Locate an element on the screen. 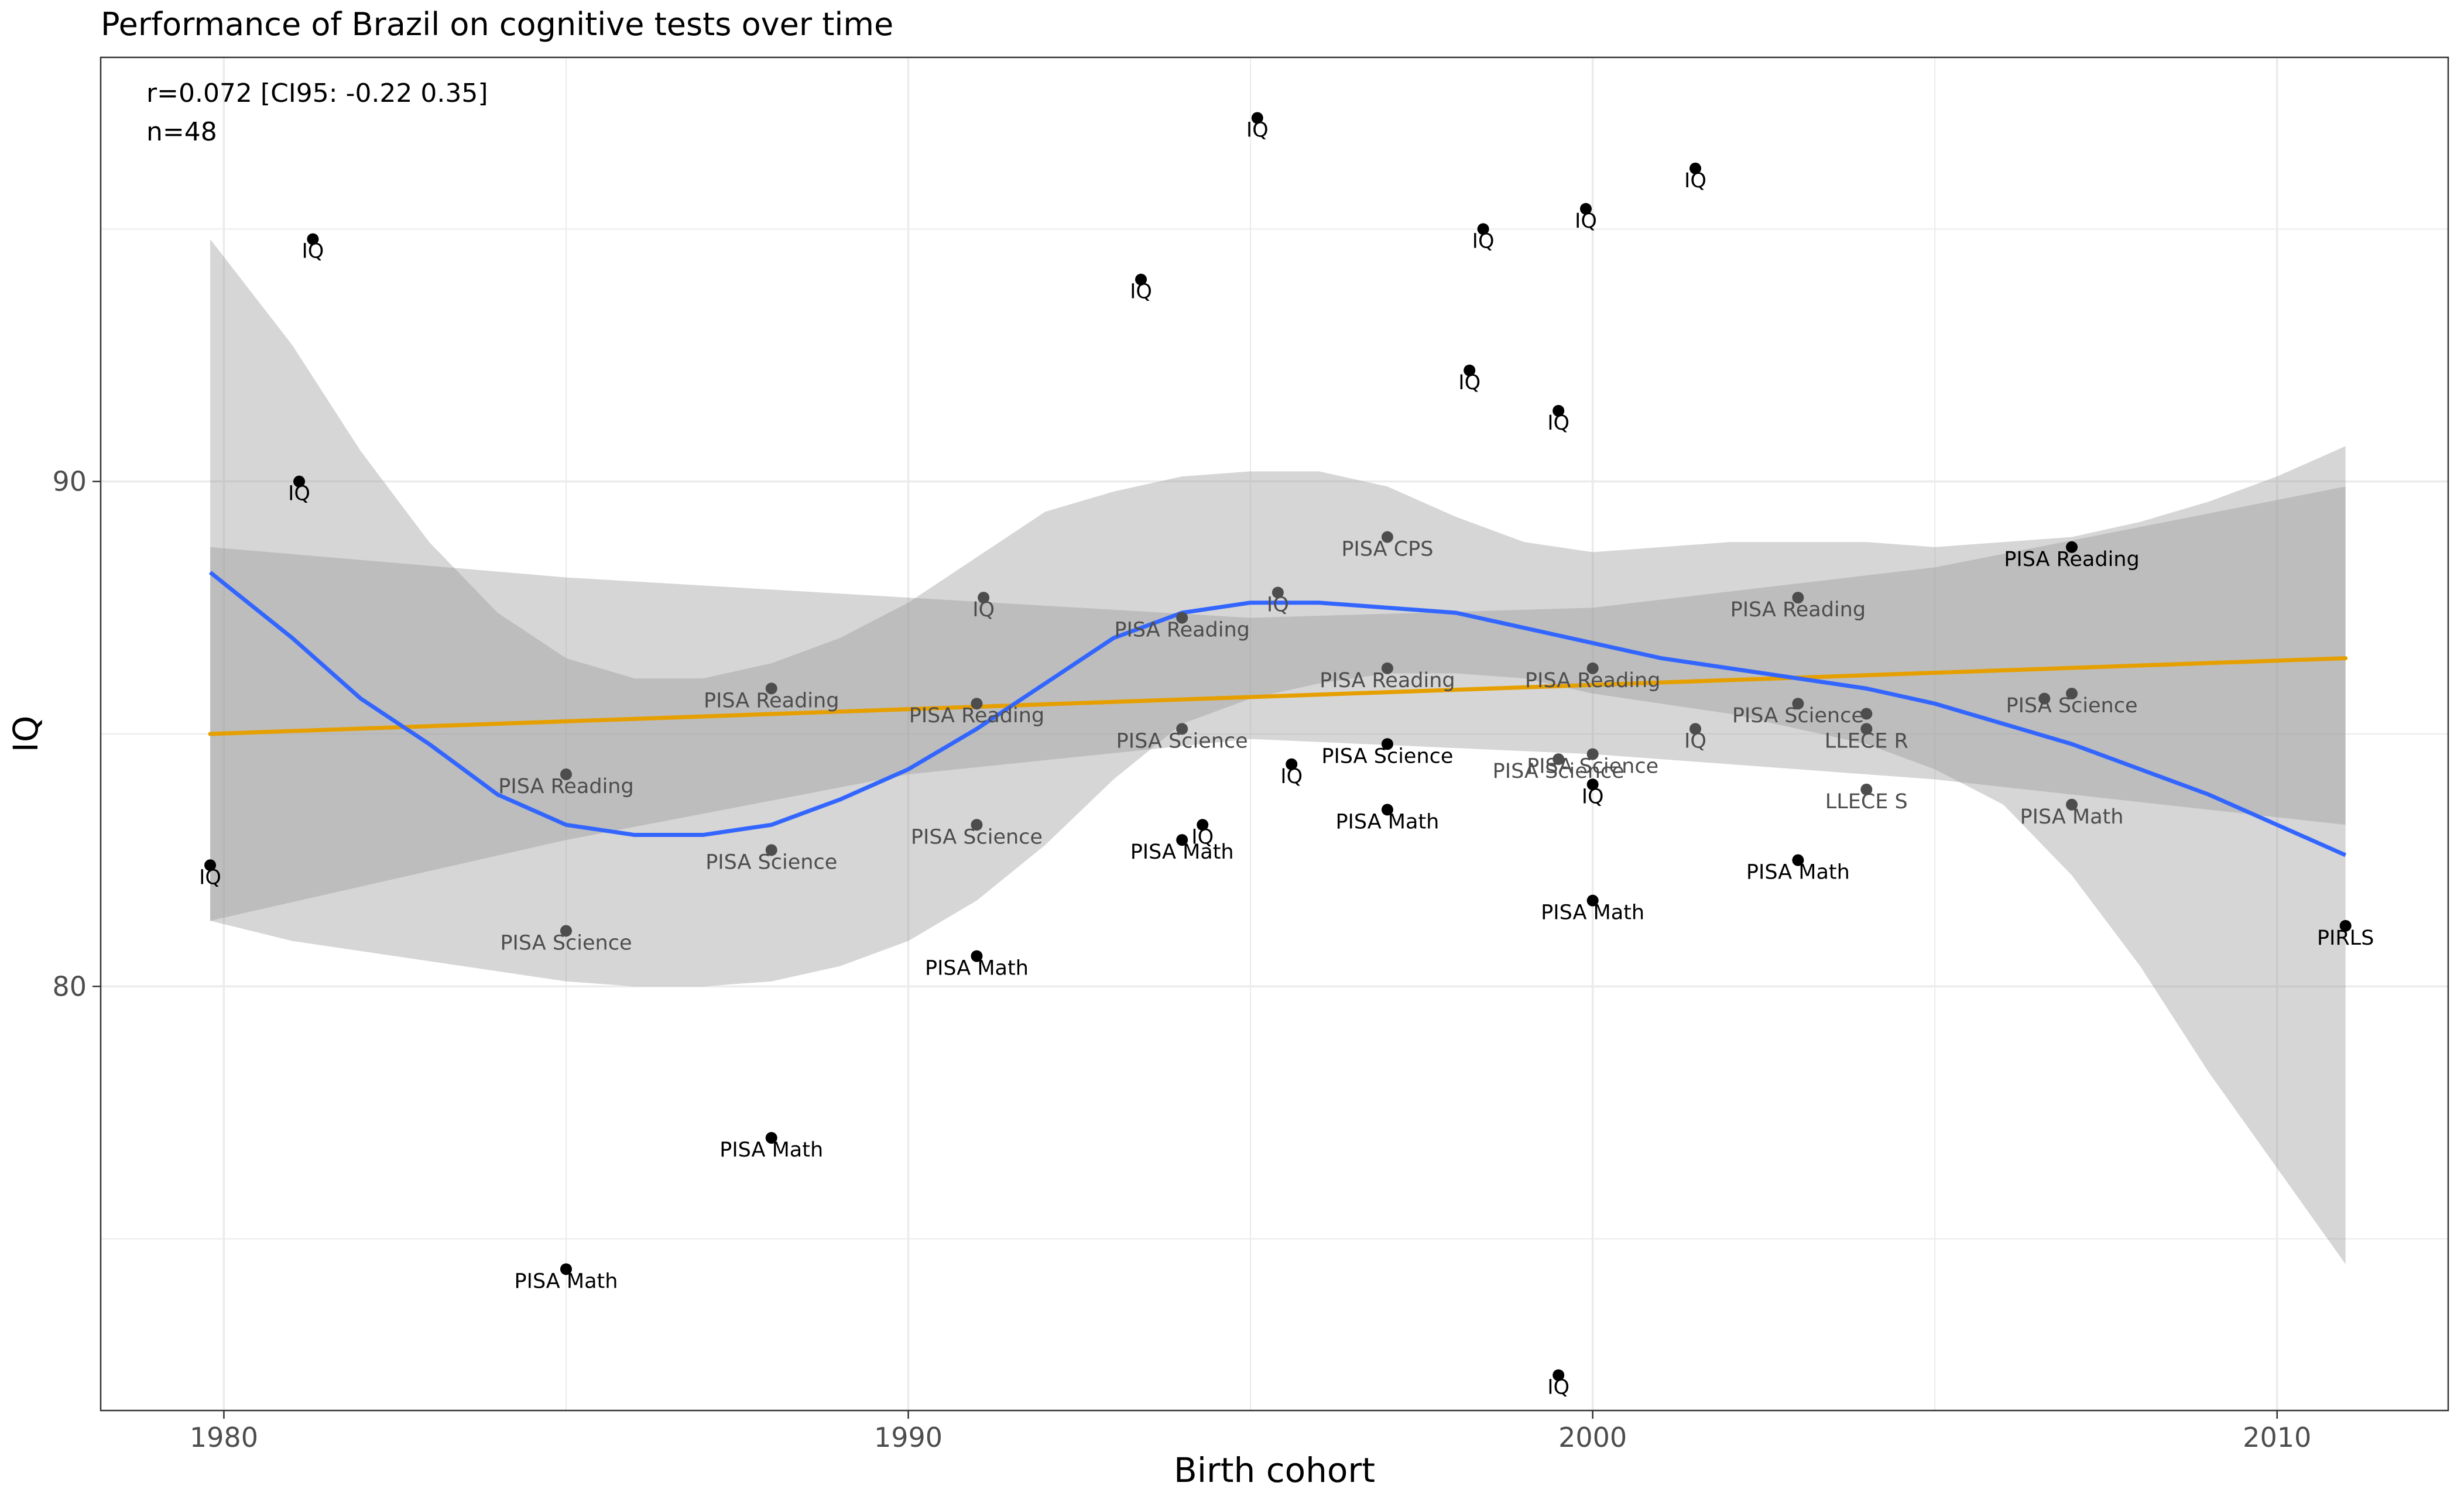 The width and height of the screenshot is (2464, 1503). y-tick-label: 90 is located at coordinates (69, 481).